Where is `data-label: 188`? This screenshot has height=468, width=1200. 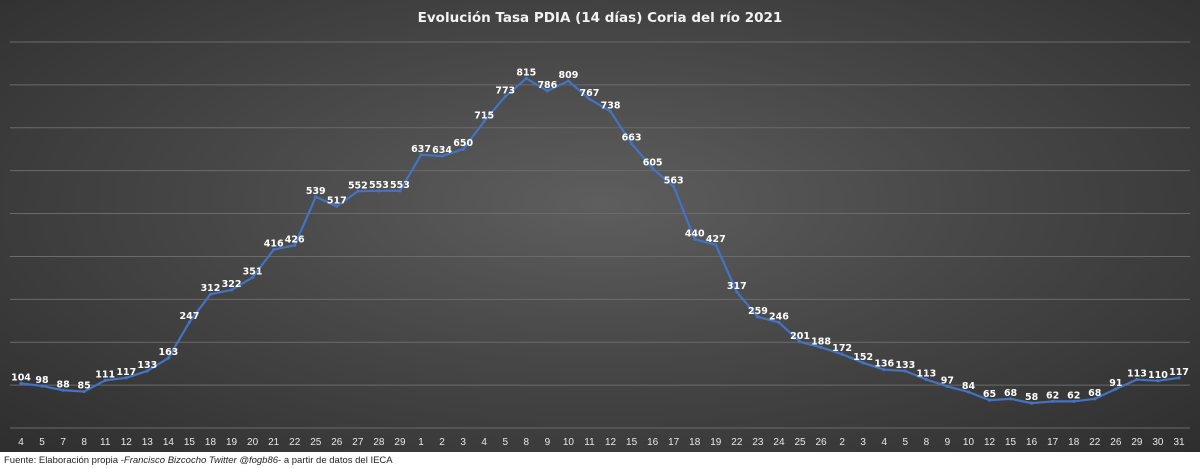 data-label: 188 is located at coordinates (821, 341).